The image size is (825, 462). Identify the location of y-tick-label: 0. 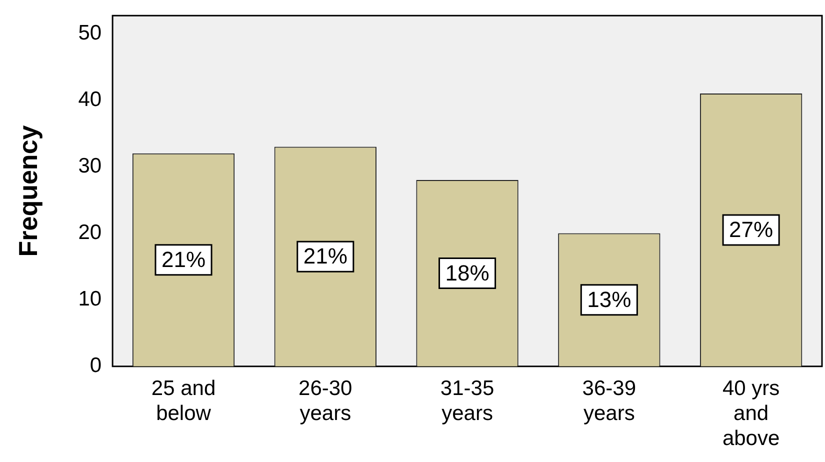
(96, 366).